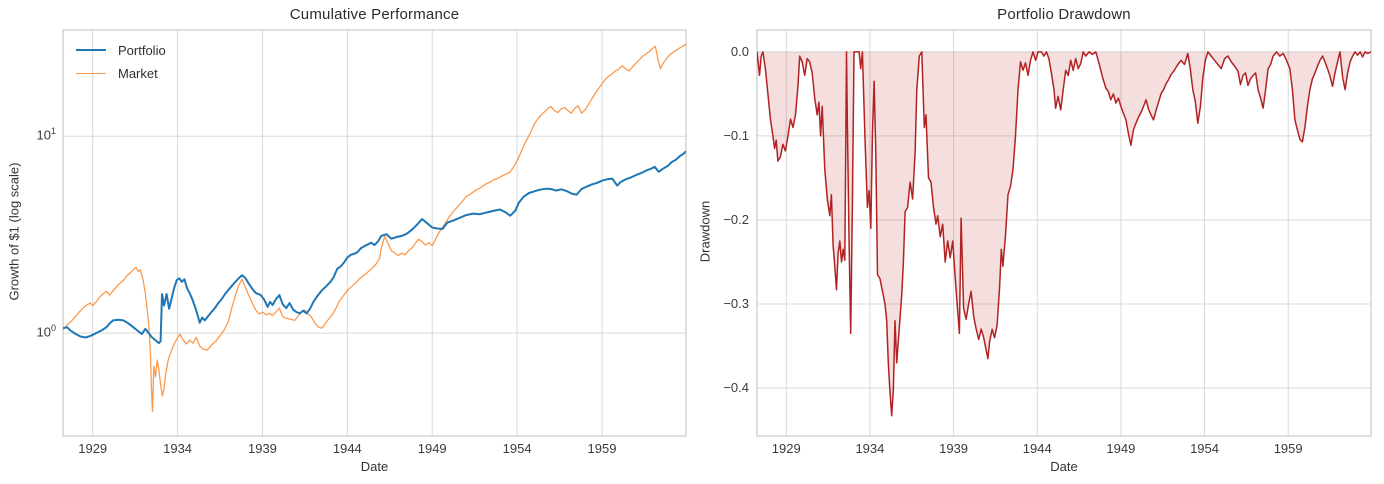  I want to click on legend: Portfolio Market, so click(121, 61).